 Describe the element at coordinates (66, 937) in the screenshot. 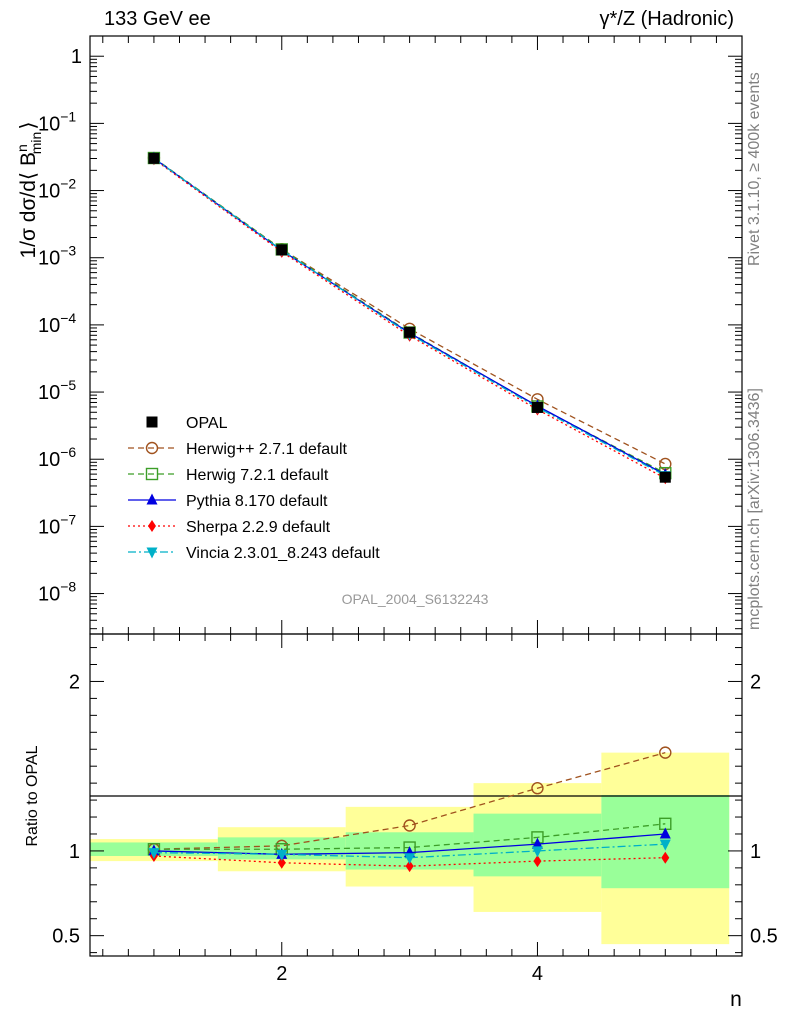

I see `ratio-y-tick-label-left: 0.5` at that location.